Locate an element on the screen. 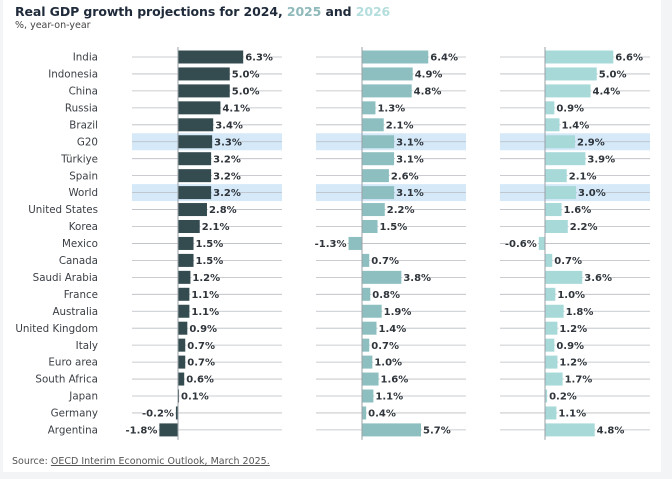  category-label: Germany is located at coordinates (74, 414).